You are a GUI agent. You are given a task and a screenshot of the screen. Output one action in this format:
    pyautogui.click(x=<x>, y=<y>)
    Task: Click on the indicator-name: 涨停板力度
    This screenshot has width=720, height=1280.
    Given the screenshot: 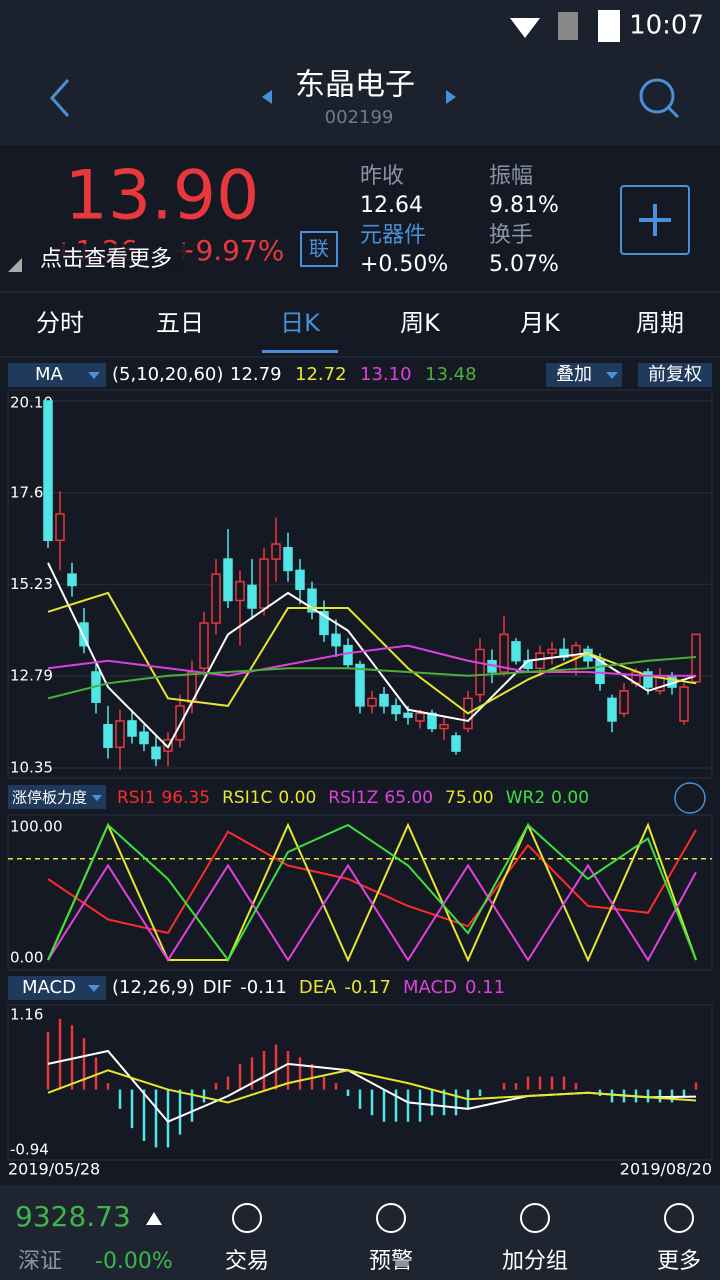 What is the action you would take?
    pyautogui.click(x=49, y=798)
    